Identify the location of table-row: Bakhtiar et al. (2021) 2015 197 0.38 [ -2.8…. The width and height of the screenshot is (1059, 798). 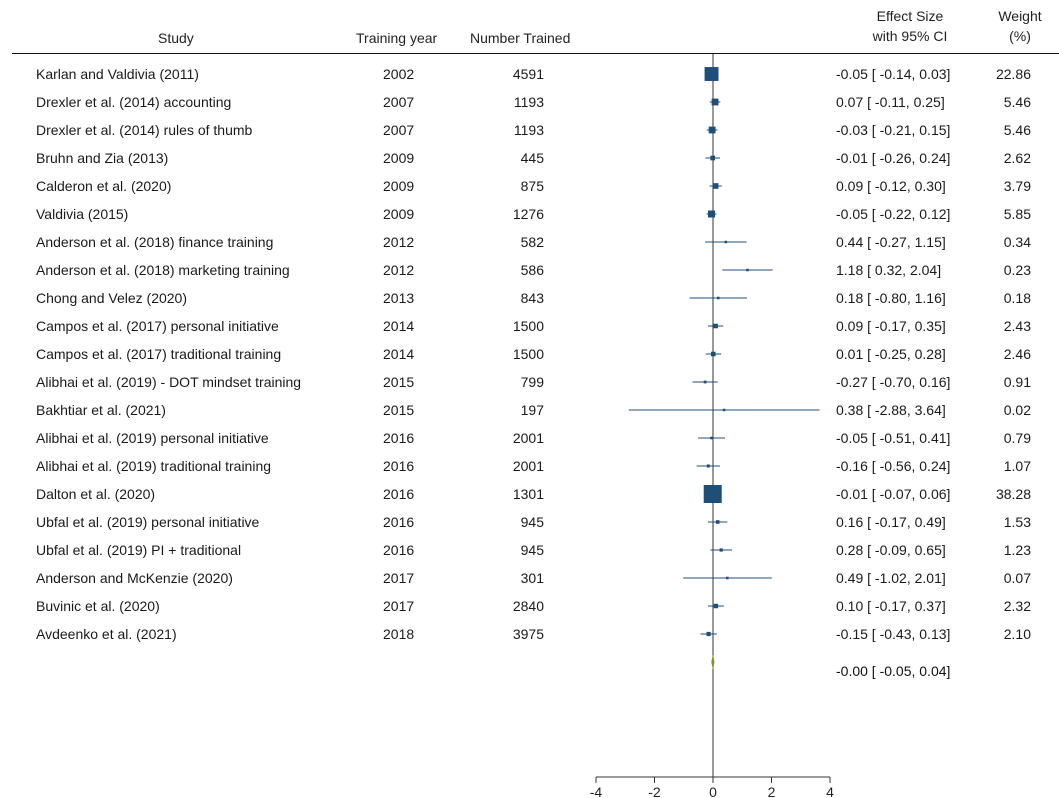
(529, 410).